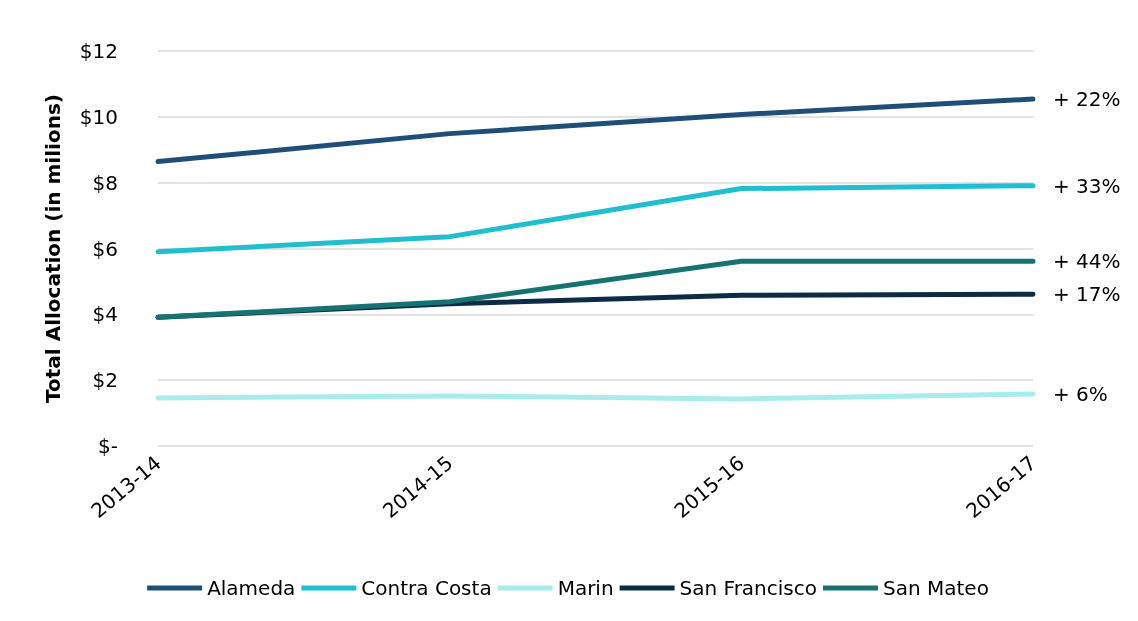 The image size is (1138, 621). Describe the element at coordinates (935, 588) in the screenshot. I see `legend-label: San Mateo` at that location.